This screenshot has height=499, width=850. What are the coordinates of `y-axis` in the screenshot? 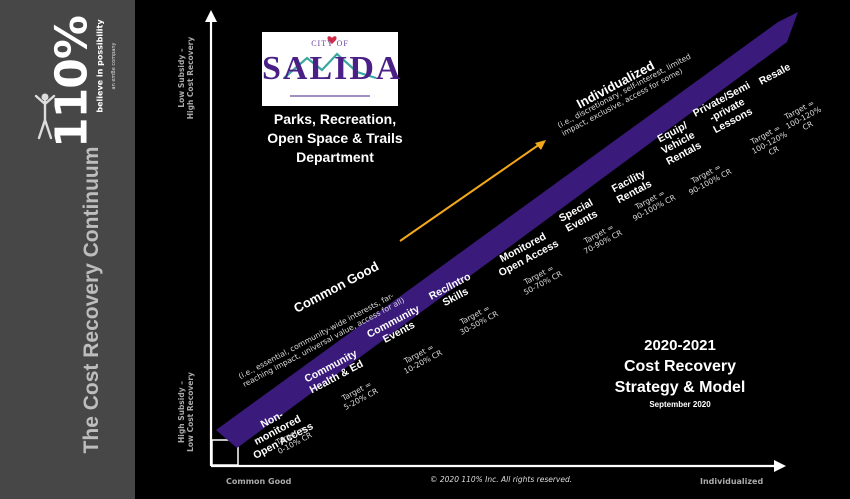 It's located at (211, 238).